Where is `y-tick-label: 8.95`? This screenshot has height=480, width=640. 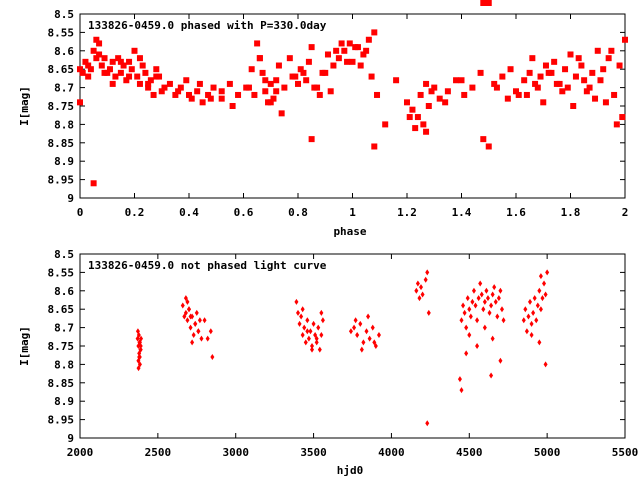 y-tick-label: 8.95 is located at coordinates (61, 180).